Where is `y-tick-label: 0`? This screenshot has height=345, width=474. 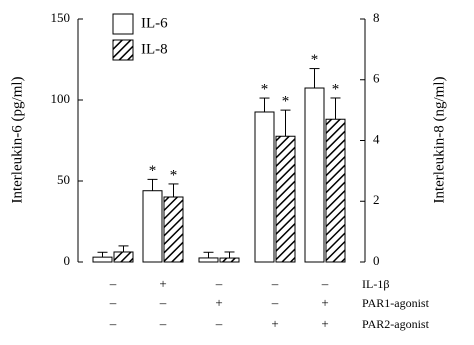 y-tick-label: 0 is located at coordinates (67, 260).